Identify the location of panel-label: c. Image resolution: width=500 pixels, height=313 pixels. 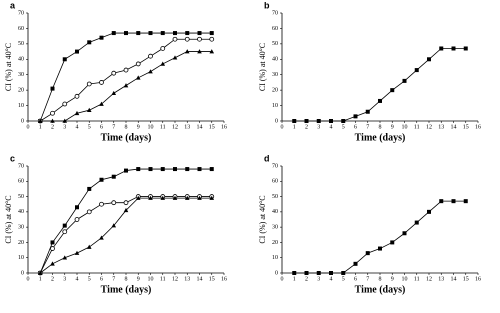
(12, 158).